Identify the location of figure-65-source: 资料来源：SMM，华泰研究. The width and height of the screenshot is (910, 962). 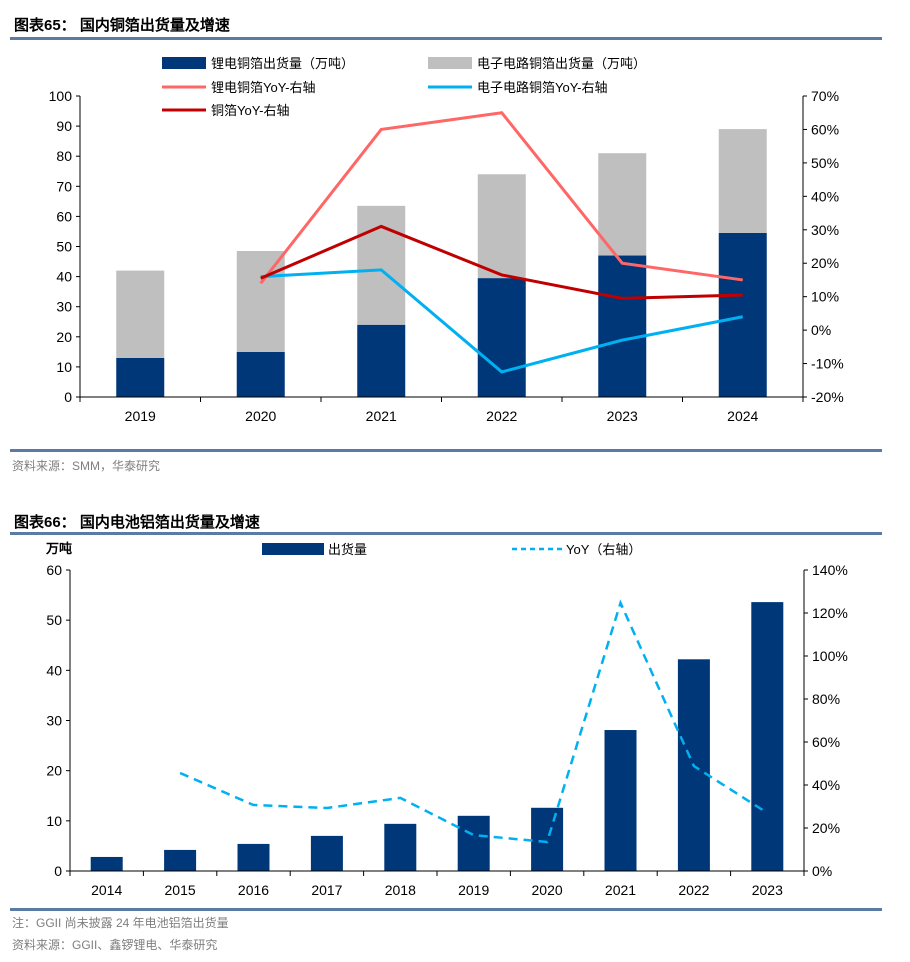
(86, 466).